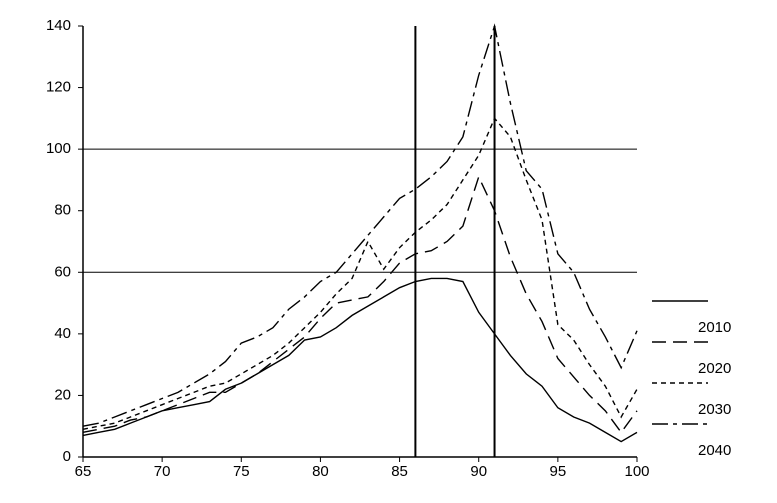  Describe the element at coordinates (399, 471) in the screenshot. I see `x-tick-label: 85` at that location.